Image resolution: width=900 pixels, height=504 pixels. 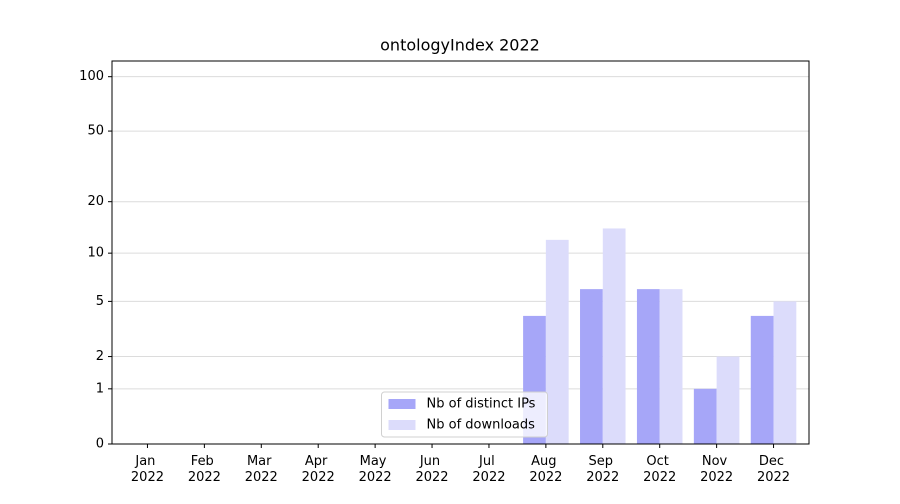 I want to click on x-tick-label: Nov 2022, so click(x=716, y=469).